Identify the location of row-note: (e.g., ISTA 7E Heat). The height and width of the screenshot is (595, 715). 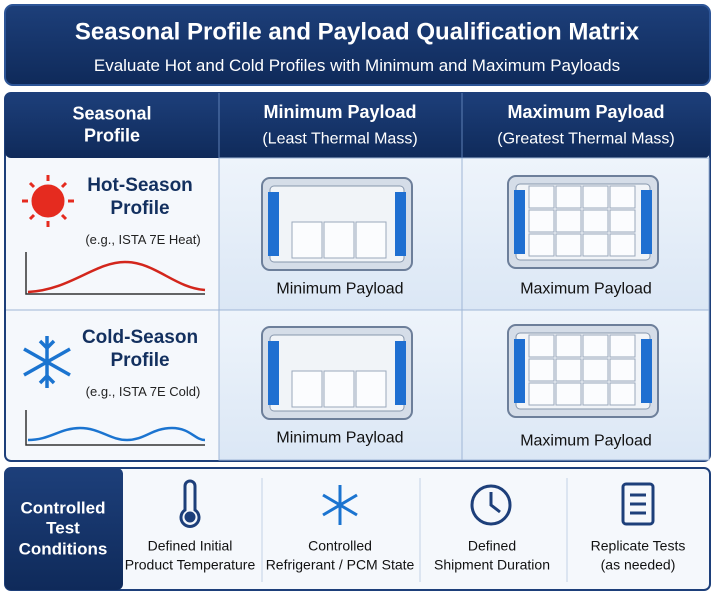
(143, 240).